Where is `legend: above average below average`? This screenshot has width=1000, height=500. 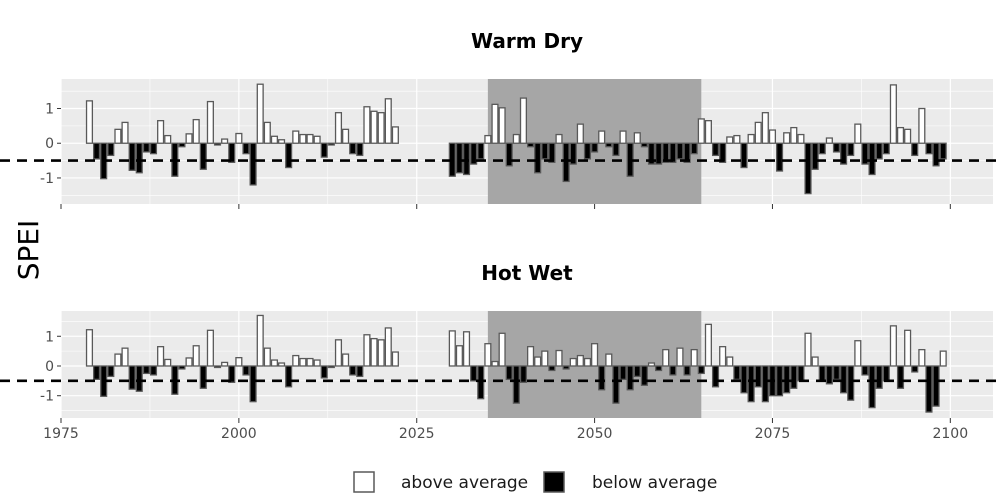 legend: above average below average is located at coordinates (535, 482).